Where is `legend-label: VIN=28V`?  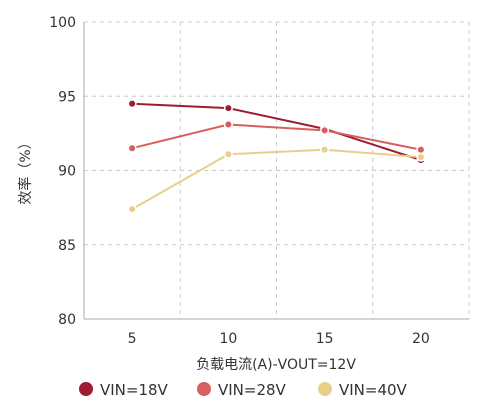
legend-label: VIN=28V is located at coordinates (252, 390).